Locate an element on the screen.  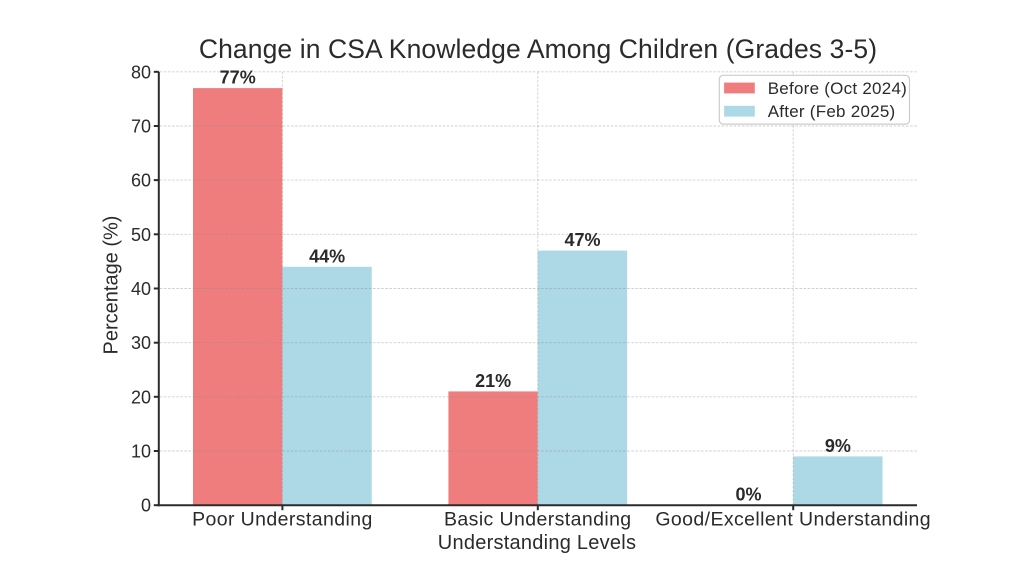
svg-text: Good/Excellent Understanding is located at coordinates (793, 520).